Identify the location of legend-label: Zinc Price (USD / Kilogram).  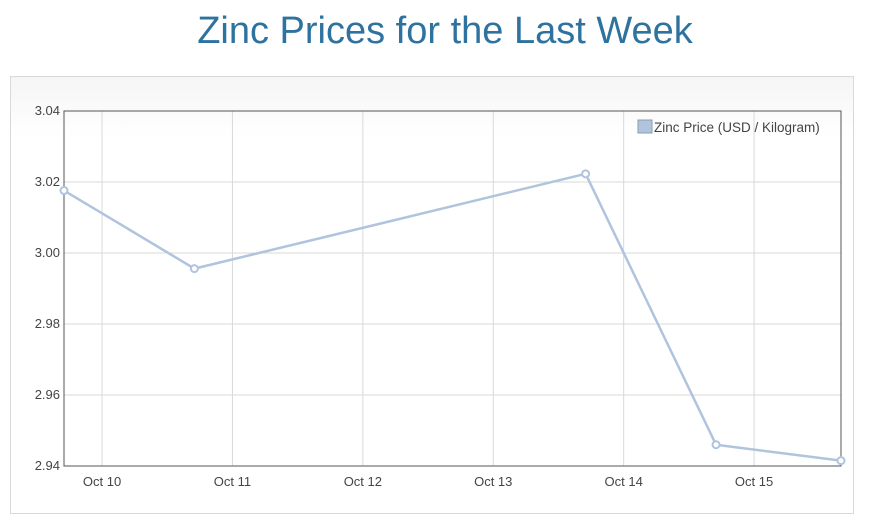
(737, 127).